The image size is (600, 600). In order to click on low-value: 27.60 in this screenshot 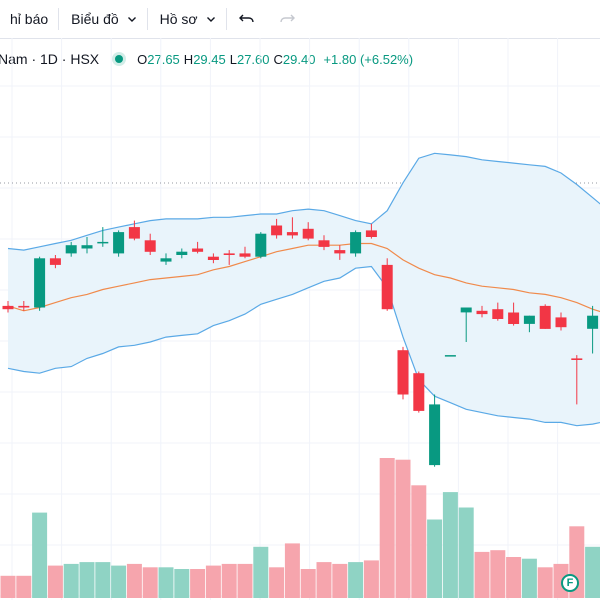, I will do `click(253, 59)`.